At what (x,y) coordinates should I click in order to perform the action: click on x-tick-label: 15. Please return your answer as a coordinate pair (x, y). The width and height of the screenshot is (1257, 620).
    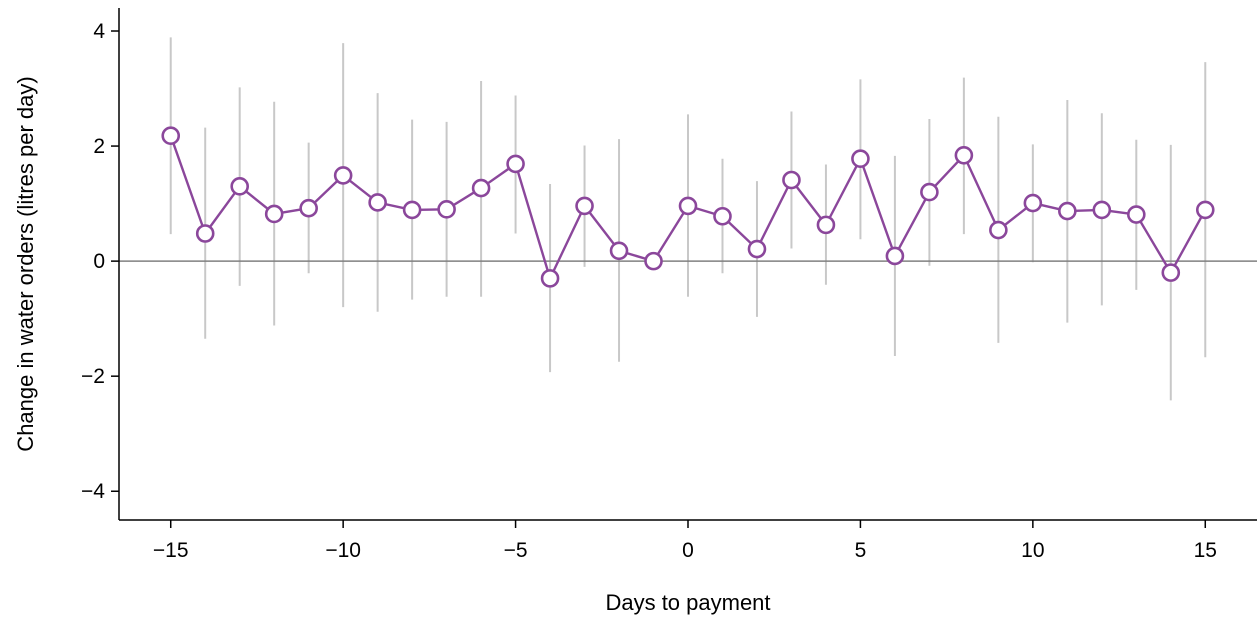
    Looking at the image, I should click on (1205, 550).